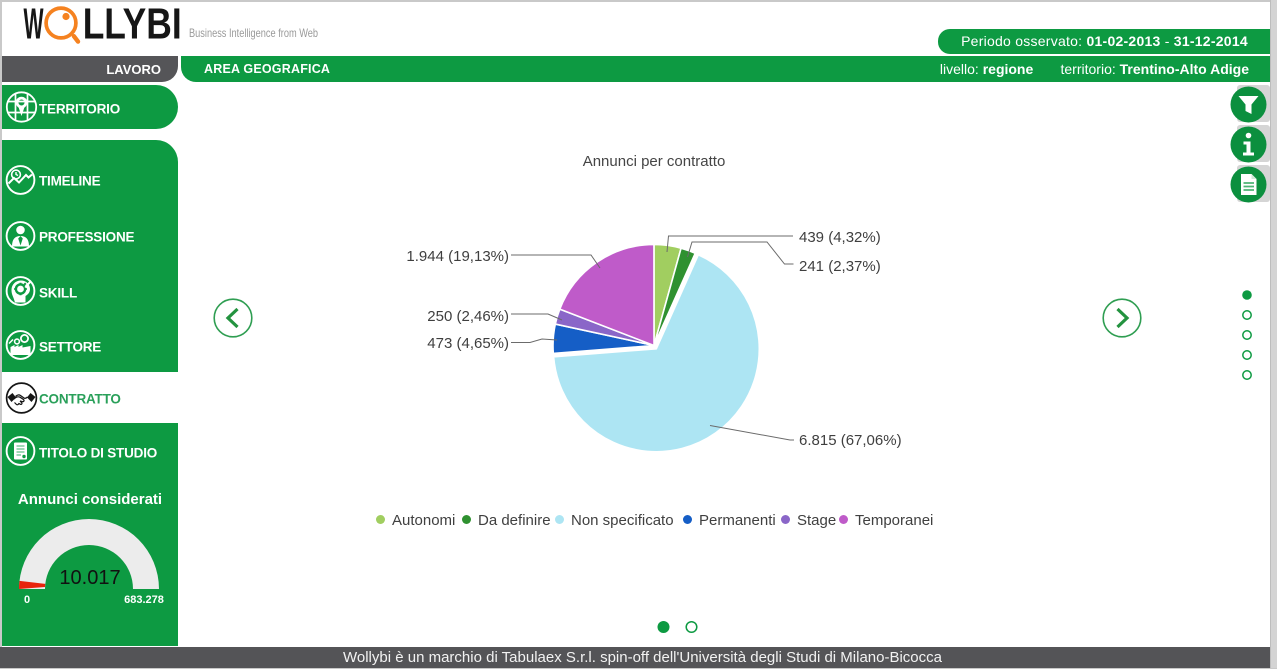  Describe the element at coordinates (253, 33) in the screenshot. I see `svg-text: Business Intelligence from Web` at that location.